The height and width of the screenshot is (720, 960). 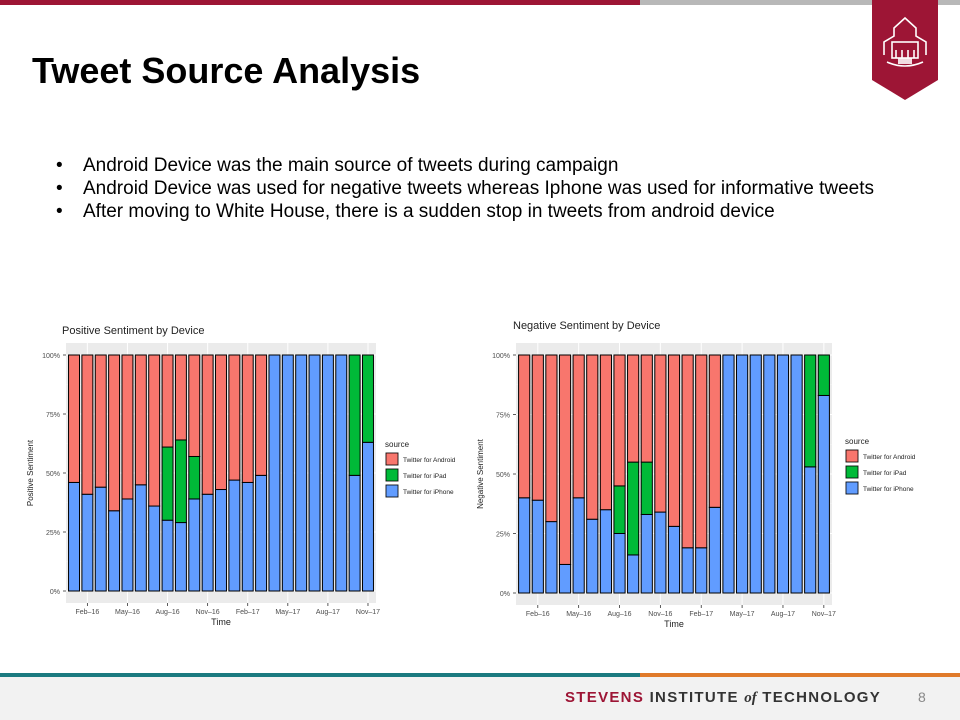 I want to click on x-tick-label: Nov–16, so click(x=208, y=612).